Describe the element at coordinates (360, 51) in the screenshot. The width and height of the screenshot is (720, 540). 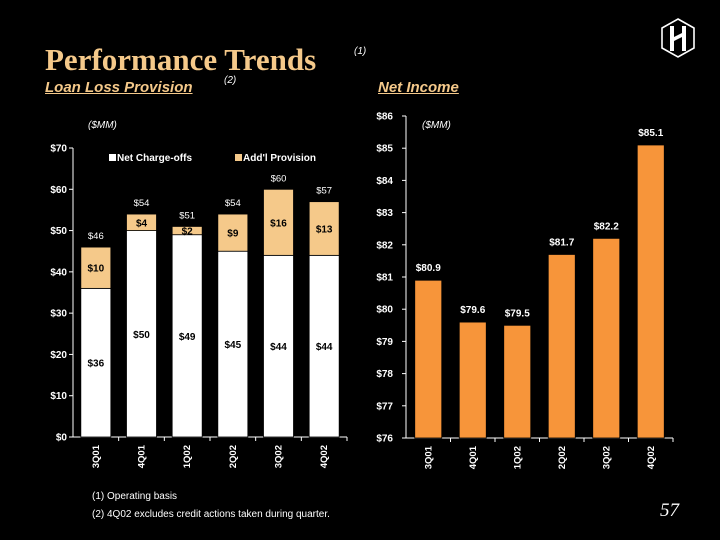
I see `title-footnote-marker: (1)` at that location.